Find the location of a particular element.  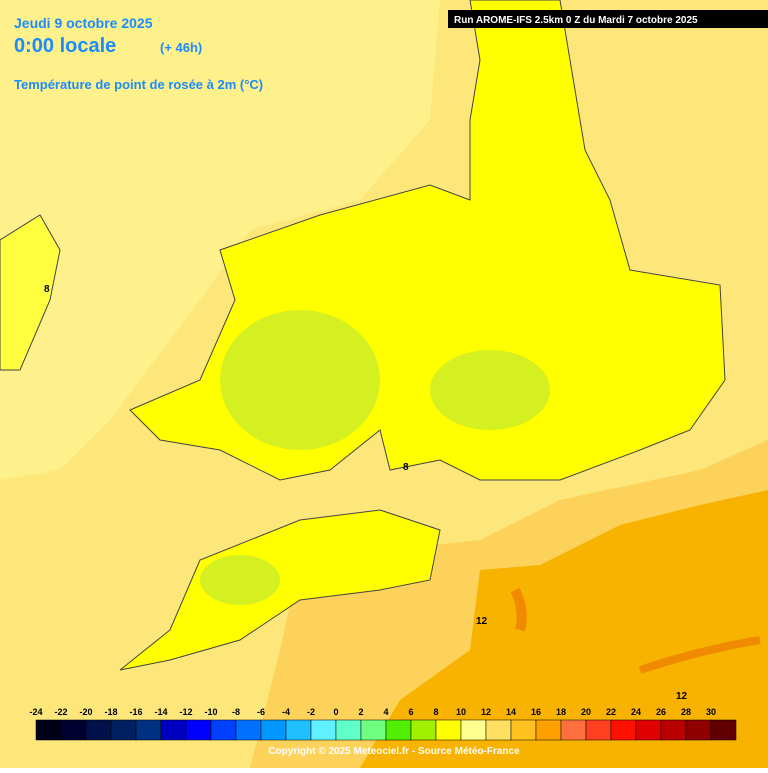

legend-label: 26 is located at coordinates (661, 712).